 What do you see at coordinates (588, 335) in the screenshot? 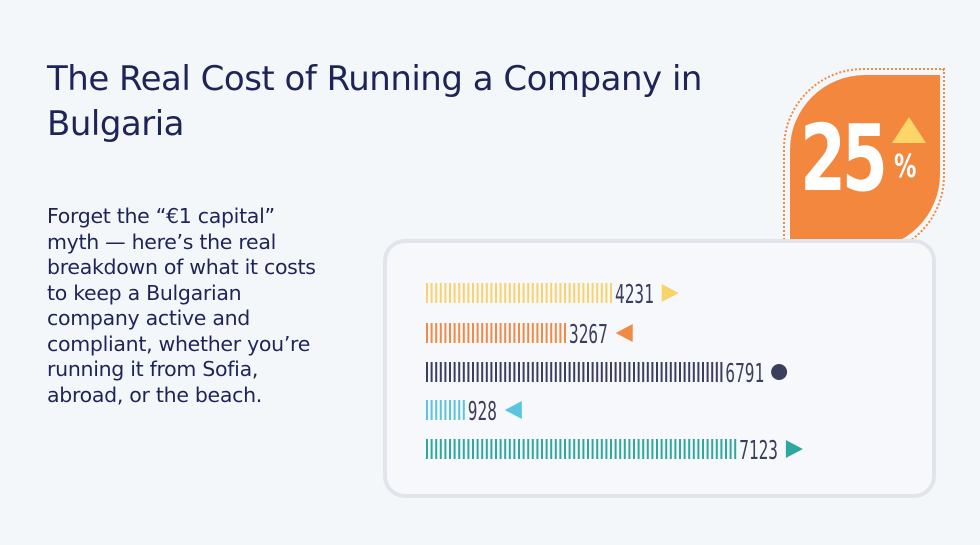
I see `bar-value-label: 3267` at bounding box center [588, 335].